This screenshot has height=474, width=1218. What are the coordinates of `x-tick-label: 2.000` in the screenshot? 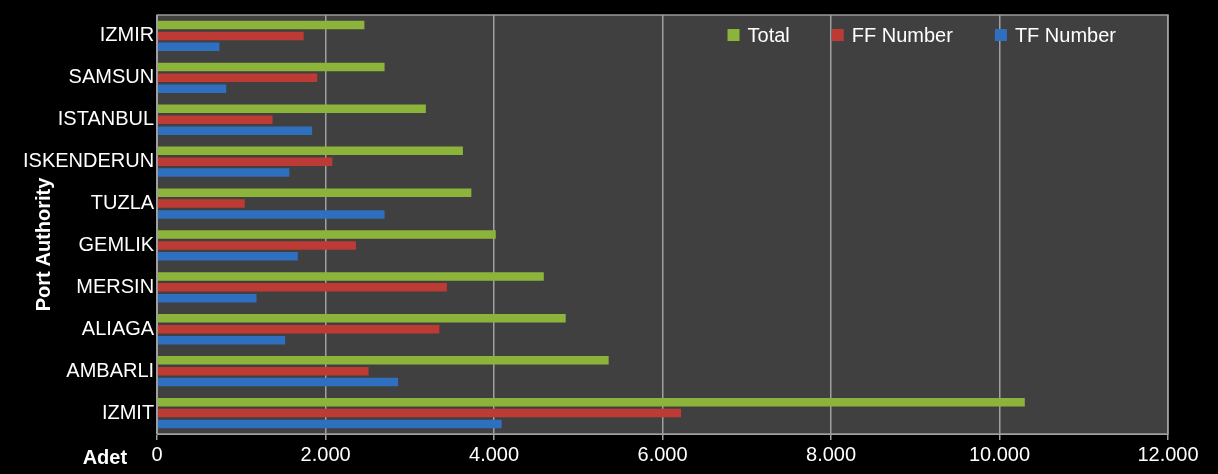 It's located at (325, 453).